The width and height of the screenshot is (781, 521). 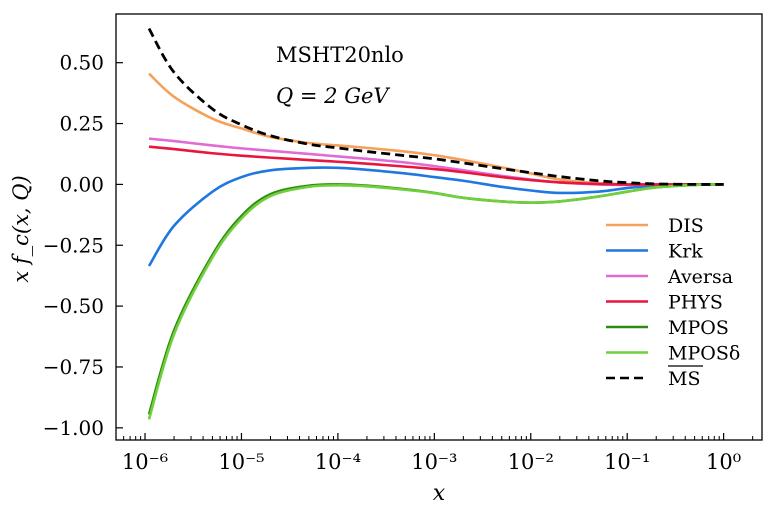 I want to click on legend: DIS Krk Aversa PHYS MPOS MPOSδ MS, so click(x=673, y=302).